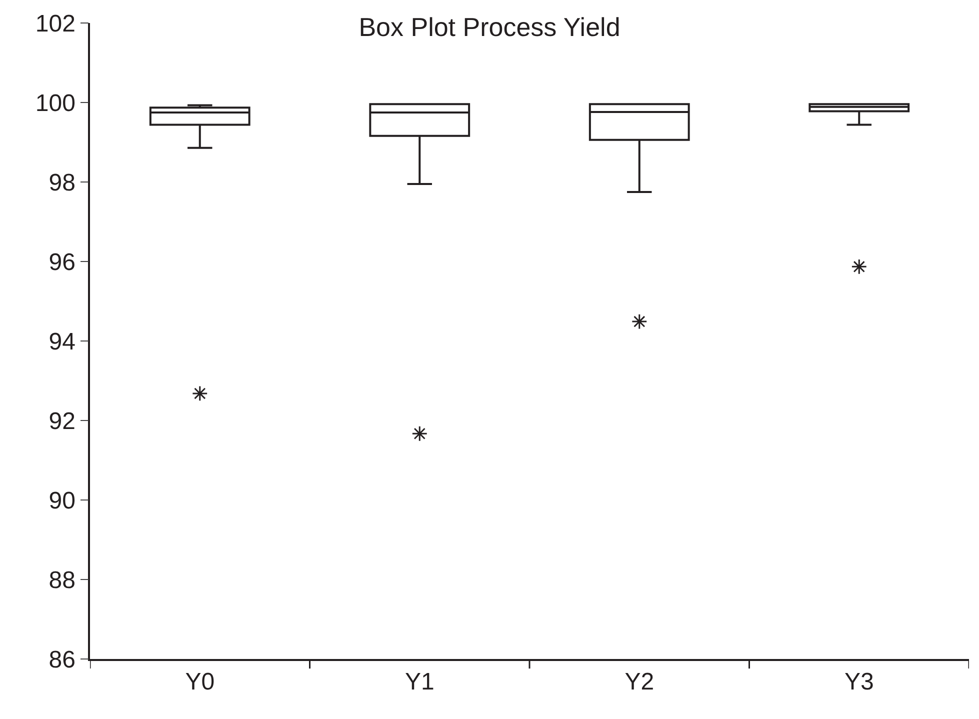 The image size is (979, 719). I want to click on x-tick-label: Y2, so click(639, 682).